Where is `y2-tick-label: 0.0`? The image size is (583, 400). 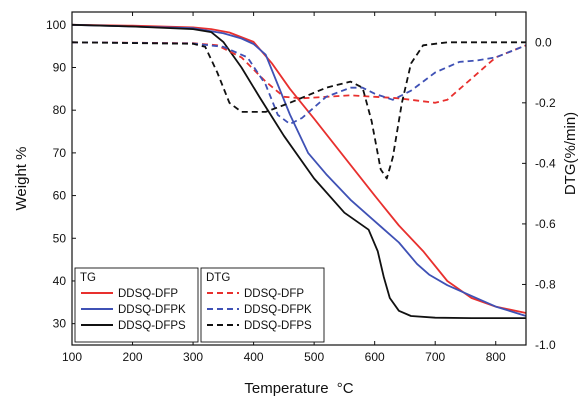
y2-tick-label: 0.0 is located at coordinates (543, 42).